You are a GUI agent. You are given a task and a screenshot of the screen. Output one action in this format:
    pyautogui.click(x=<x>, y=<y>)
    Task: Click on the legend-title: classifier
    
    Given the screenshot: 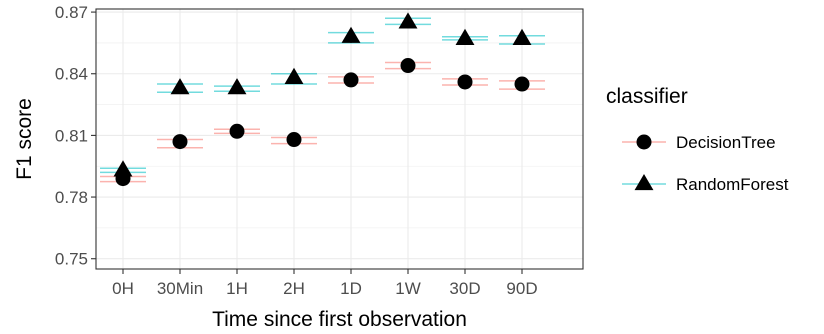 What is the action you would take?
    pyautogui.click(x=647, y=96)
    